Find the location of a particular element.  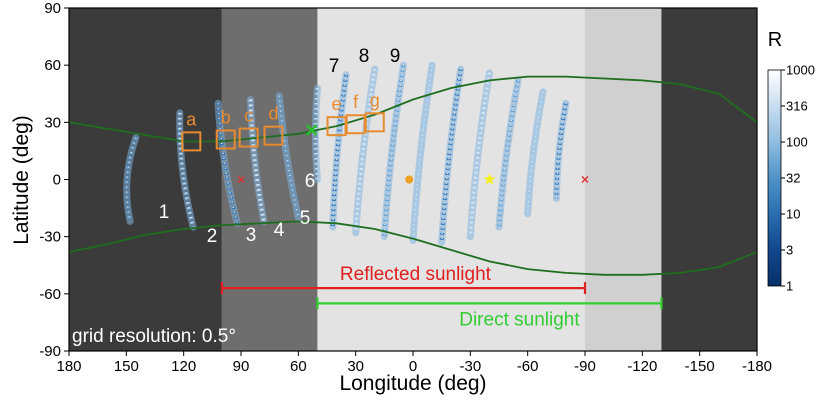

track-label-6: 6 is located at coordinates (310, 181).